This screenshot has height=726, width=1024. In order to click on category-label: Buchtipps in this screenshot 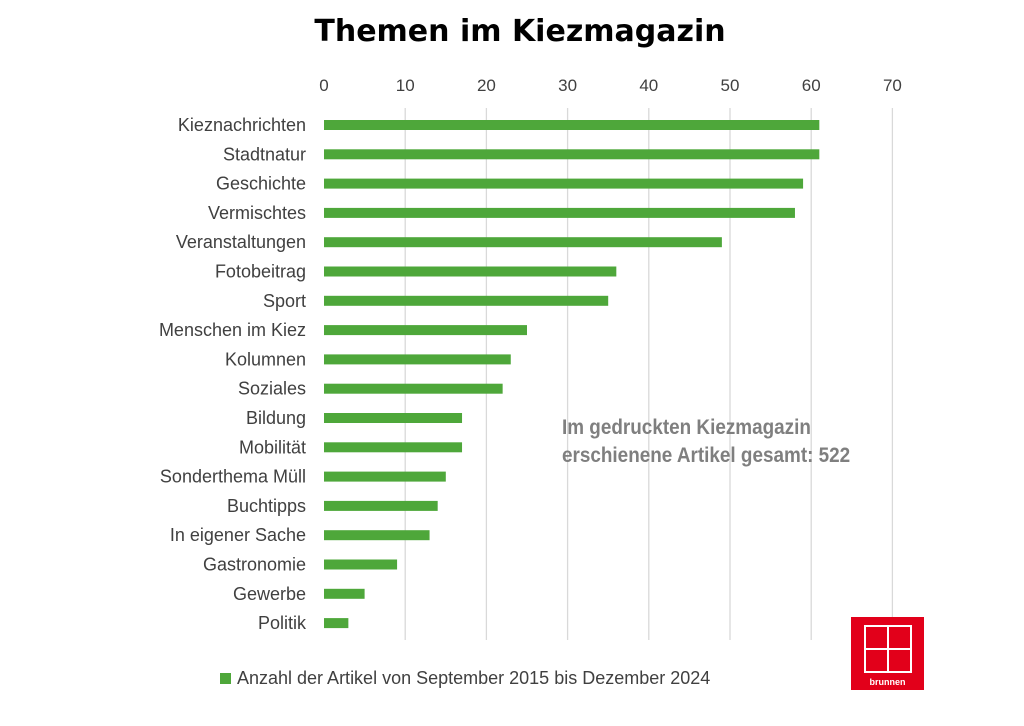, I will do `click(266, 506)`.